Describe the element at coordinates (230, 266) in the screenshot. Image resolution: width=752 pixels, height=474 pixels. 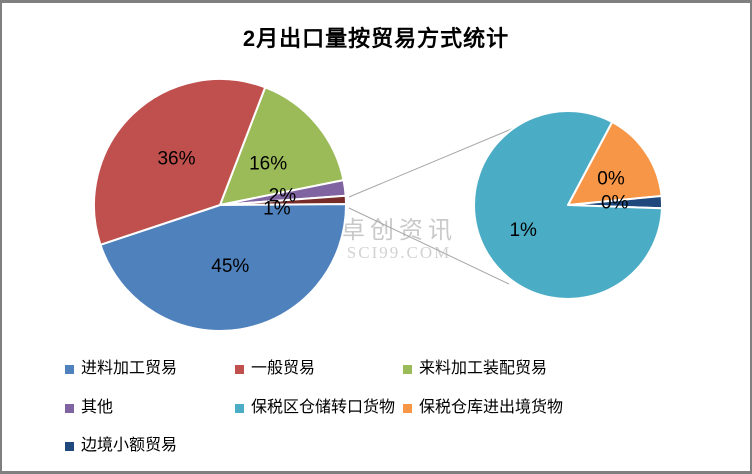
I see `pie-label-jinliao-jiagong: 45%` at that location.